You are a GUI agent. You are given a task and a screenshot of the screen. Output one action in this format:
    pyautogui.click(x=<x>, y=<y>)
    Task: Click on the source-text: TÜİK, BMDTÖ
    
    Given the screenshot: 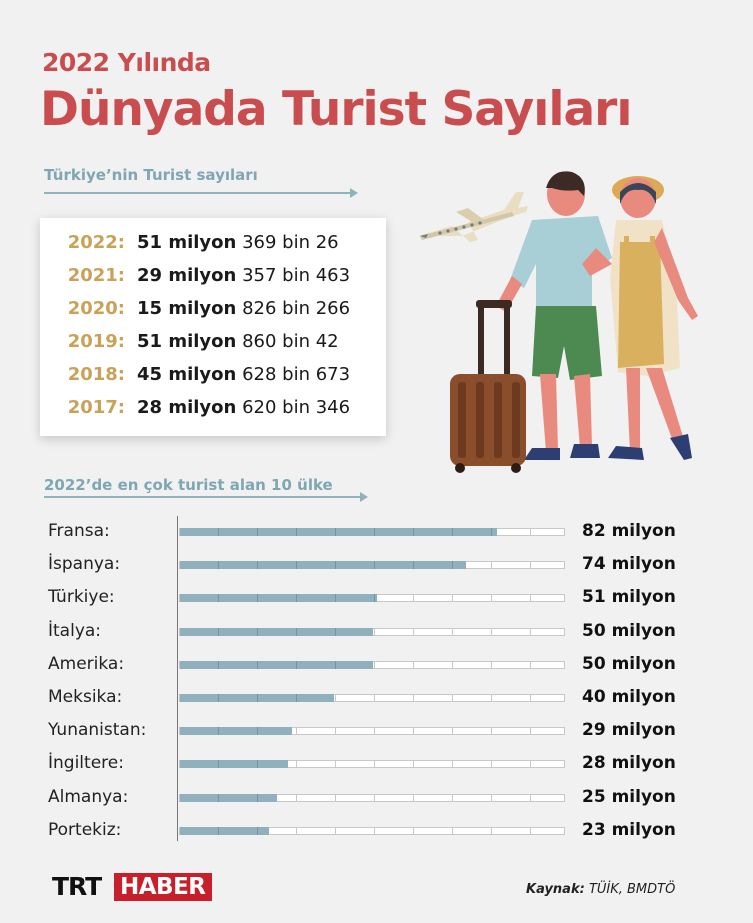 What is the action you would take?
    pyautogui.click(x=632, y=889)
    